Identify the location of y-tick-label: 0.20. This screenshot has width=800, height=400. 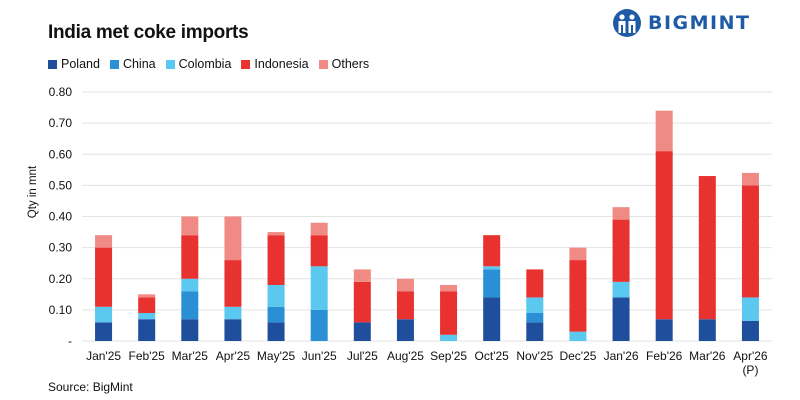
(61, 279).